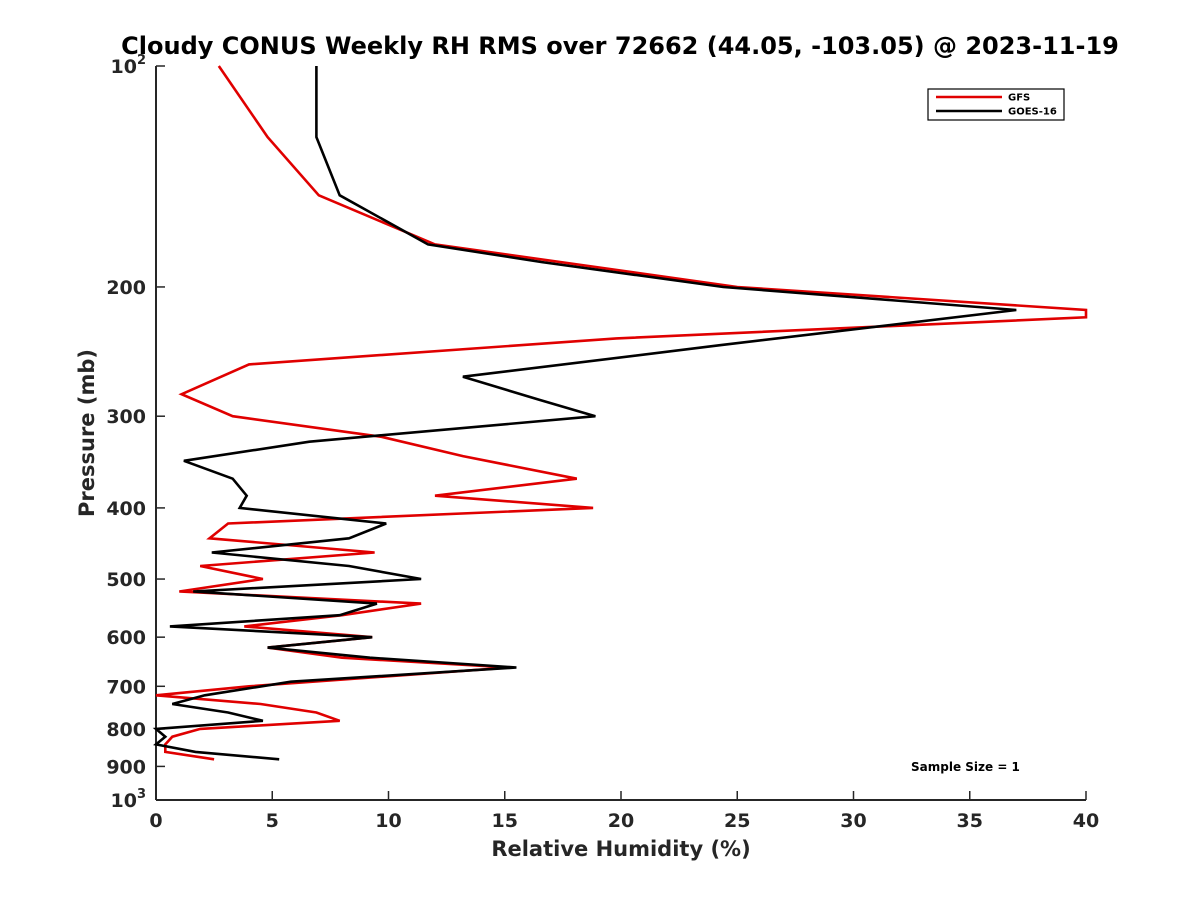 The width and height of the screenshot is (1200, 900). What do you see at coordinates (126, 288) in the screenshot?
I see `y-tick-label: 200` at bounding box center [126, 288].